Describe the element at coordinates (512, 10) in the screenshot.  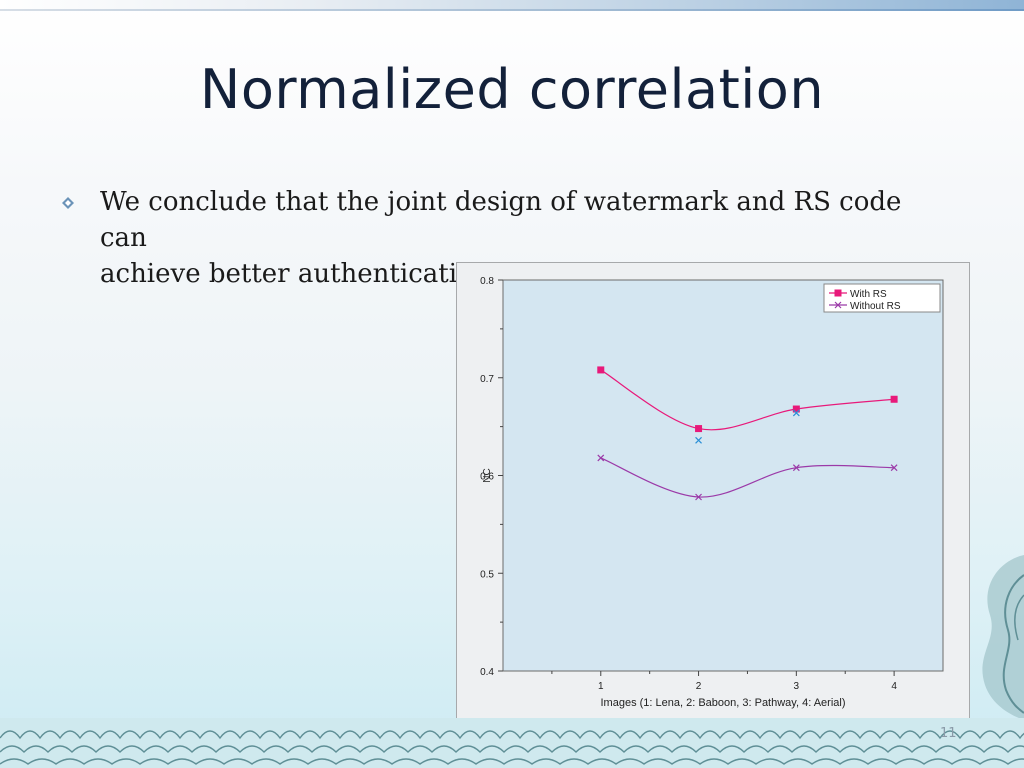
I see `top-accent-line` at that location.